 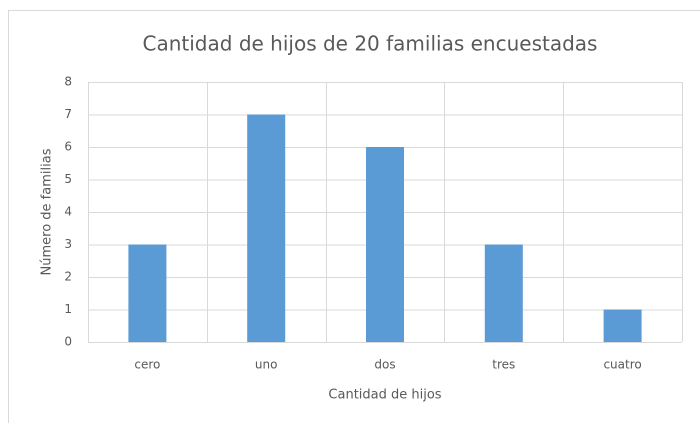 I want to click on y-tick-label: 7, so click(x=68, y=114).